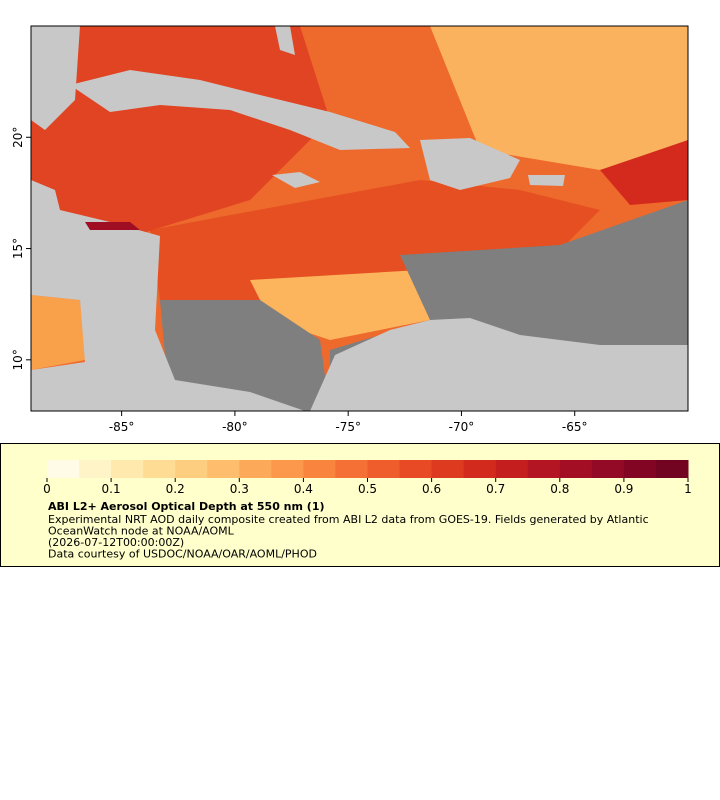  What do you see at coordinates (462, 427) in the screenshot?
I see `x-tick-label: -70°` at bounding box center [462, 427].